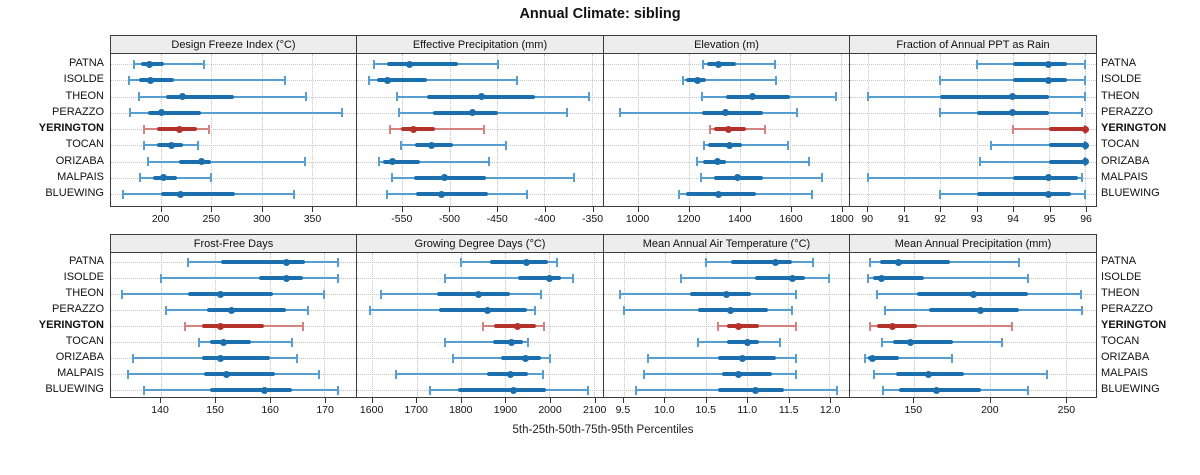  What do you see at coordinates (160, 410) in the screenshot?
I see `axis-tick-label: 140` at bounding box center [160, 410].